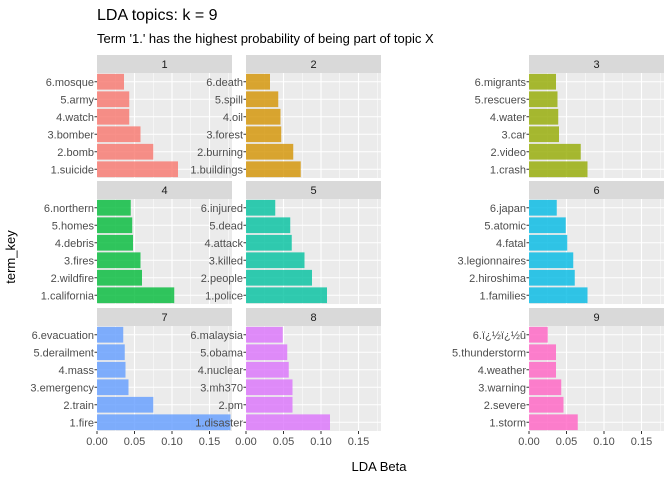 The height and width of the screenshot is (480, 672). I want to click on facet-strip-label: 7, so click(164, 318).